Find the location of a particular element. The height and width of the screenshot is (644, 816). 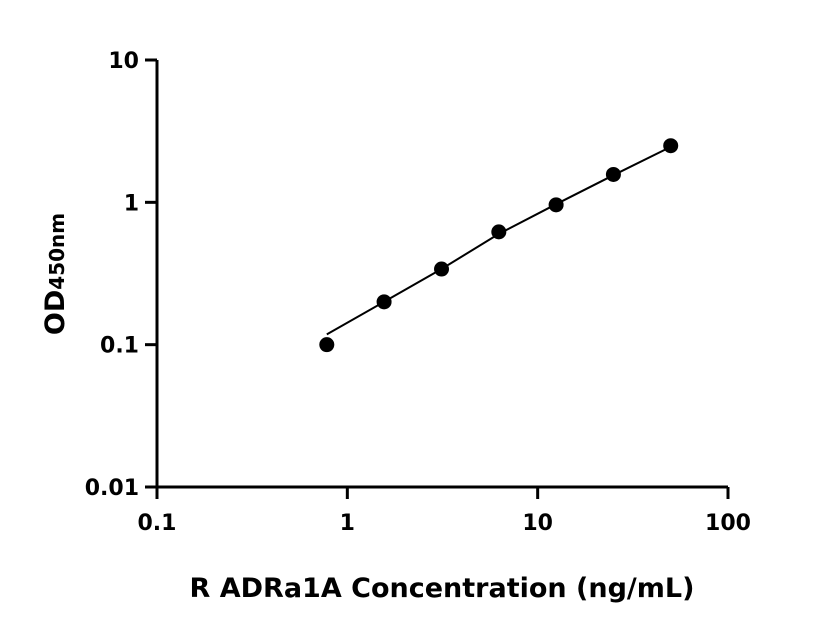

x-tick-label: 1 is located at coordinates (347, 523).